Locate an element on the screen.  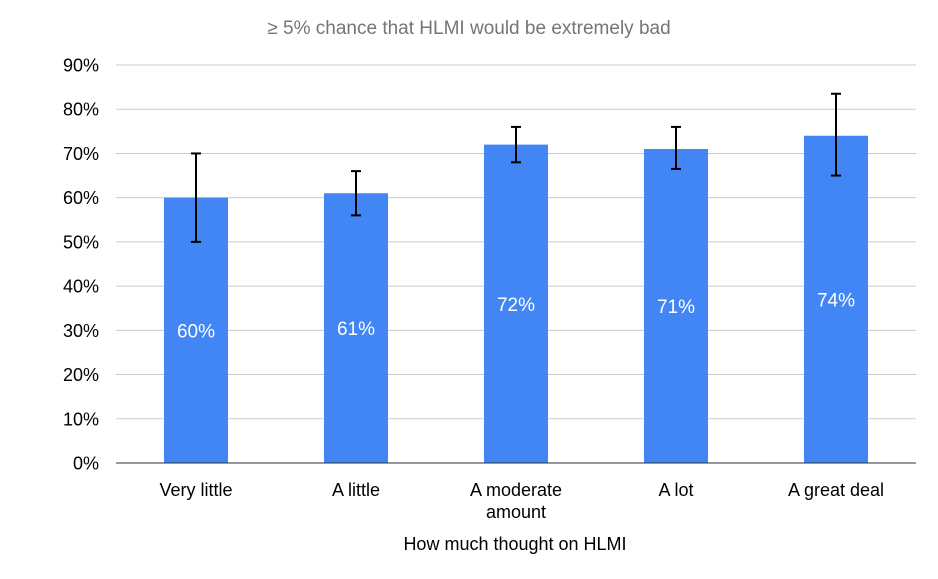
x-tick-label-line: A lot is located at coordinates (675, 490).